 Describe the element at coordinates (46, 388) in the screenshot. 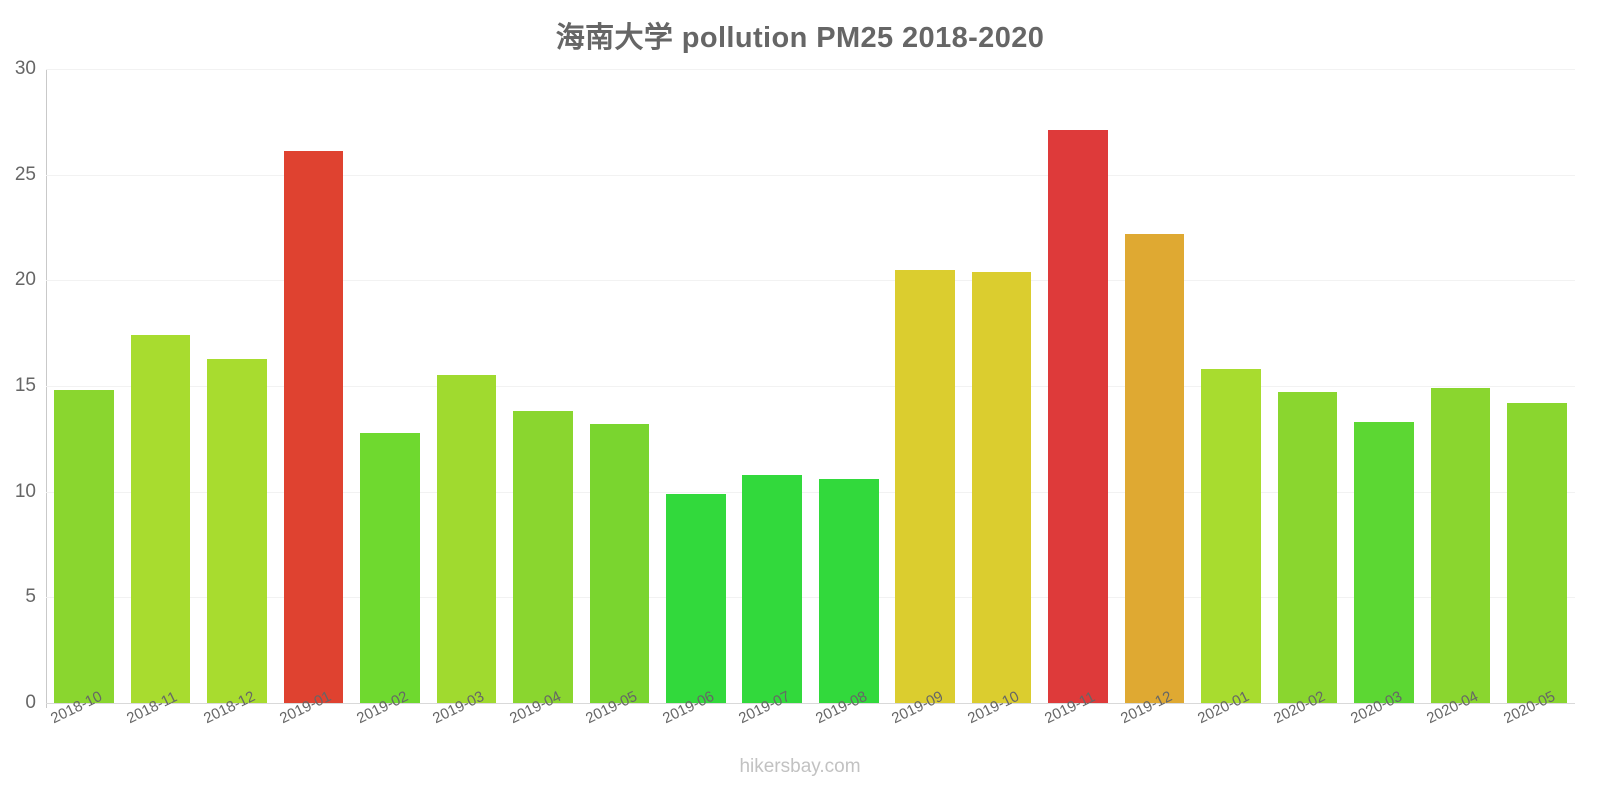

I see `y-axis-line` at that location.